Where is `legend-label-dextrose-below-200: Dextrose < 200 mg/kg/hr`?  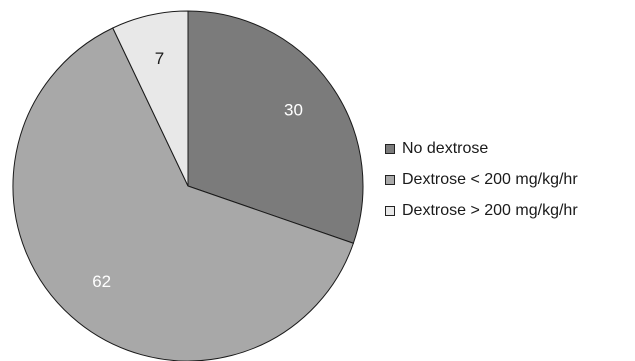 legend-label-dextrose-below-200: Dextrose < 200 mg/kg/hr is located at coordinates (490, 179).